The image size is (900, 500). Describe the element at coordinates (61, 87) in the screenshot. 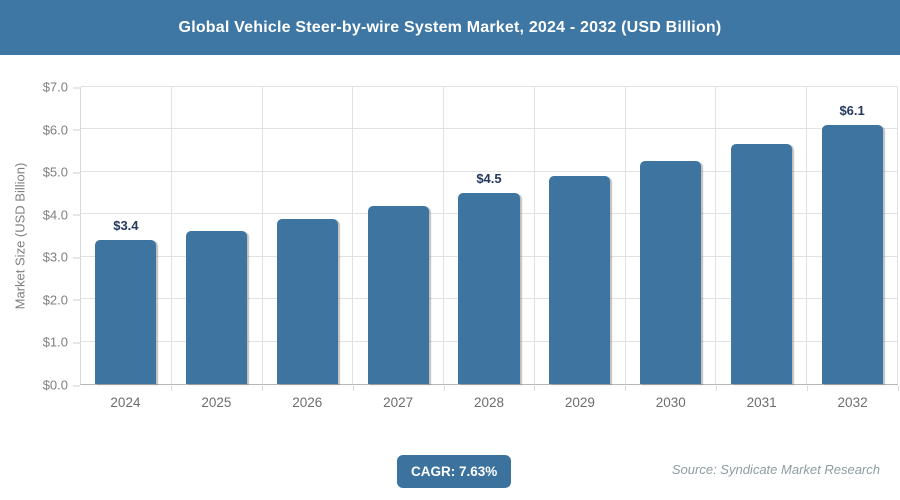

I see `y-tick-label: $7.0` at that location.